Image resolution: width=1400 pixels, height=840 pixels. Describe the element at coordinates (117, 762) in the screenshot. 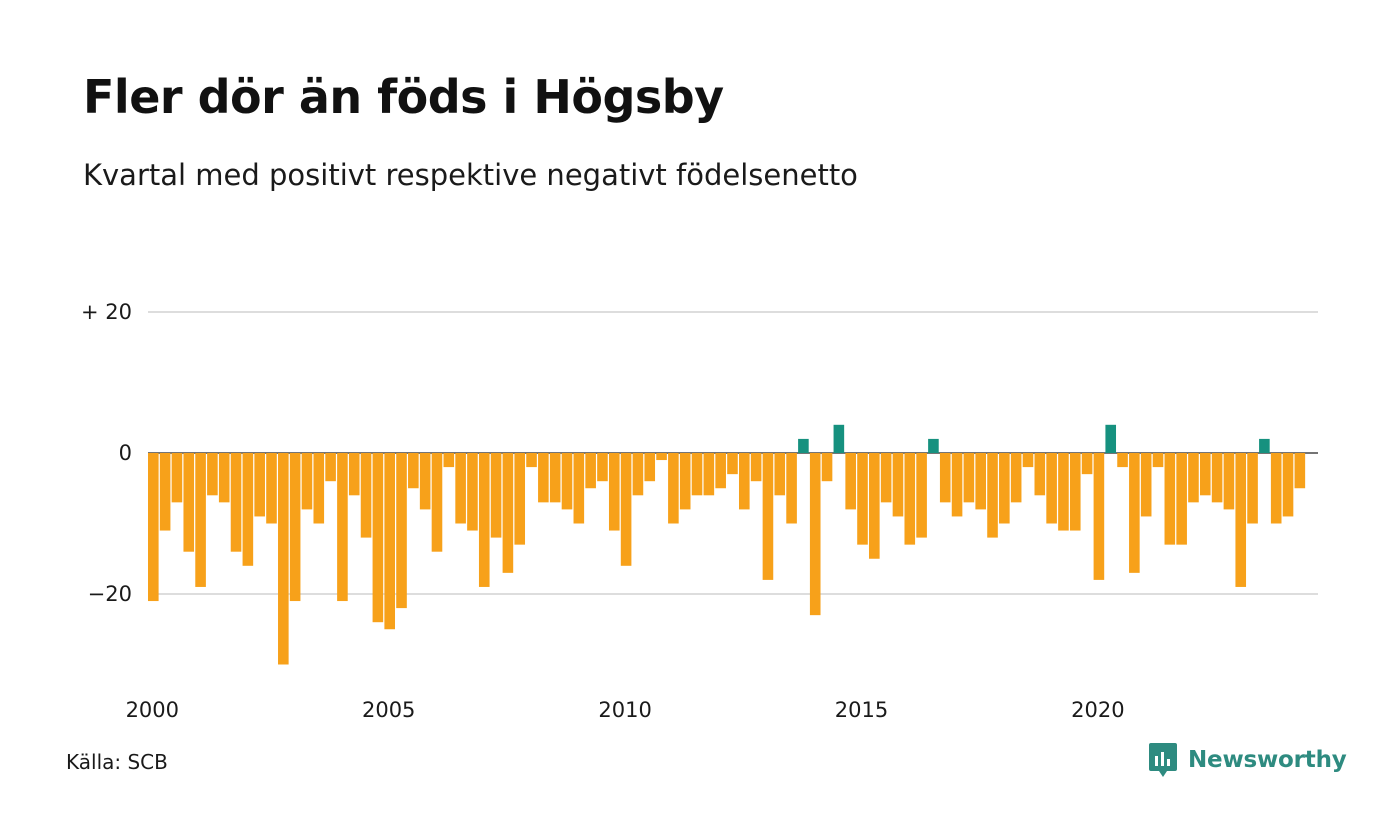

I see `source-note: Källa: SCB` at that location.